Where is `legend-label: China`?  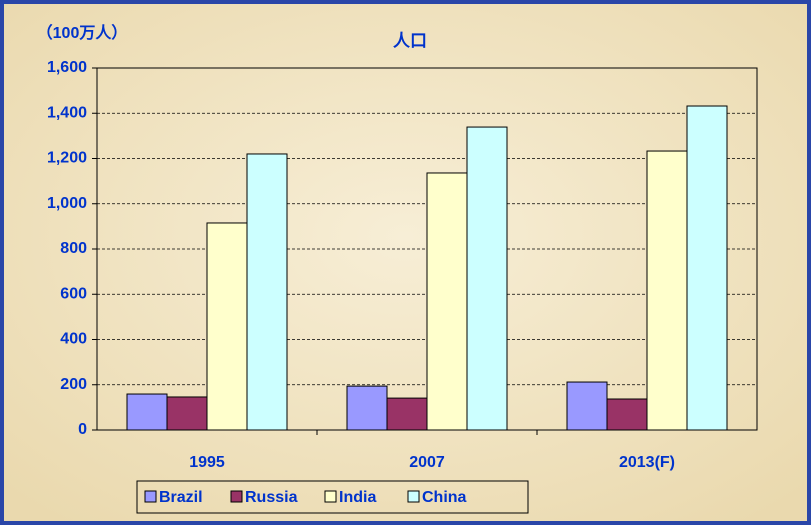
legend-label: China is located at coordinates (444, 497).